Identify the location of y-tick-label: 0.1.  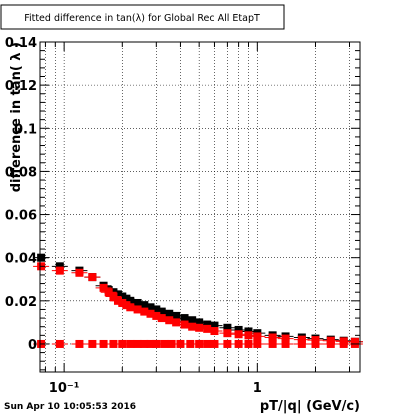
(25, 129).